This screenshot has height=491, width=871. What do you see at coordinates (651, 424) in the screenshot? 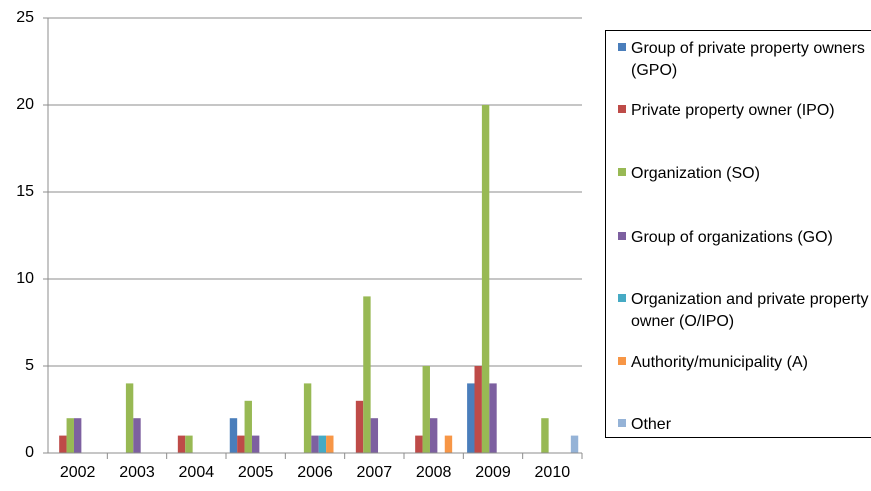
I see `legend-label: Other` at bounding box center [651, 424].